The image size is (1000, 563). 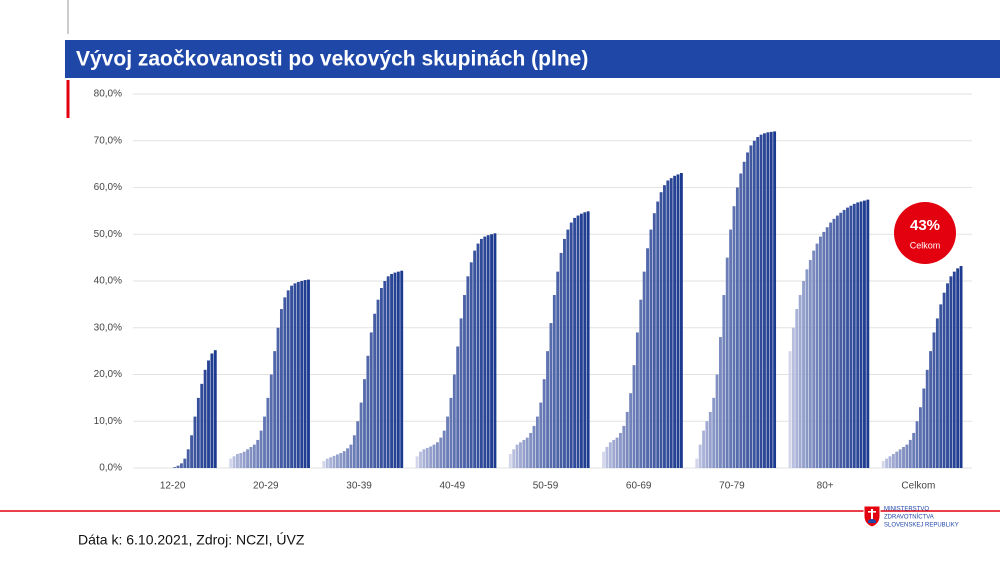 I want to click on y-tick-label: 0,0%, so click(x=110, y=468).